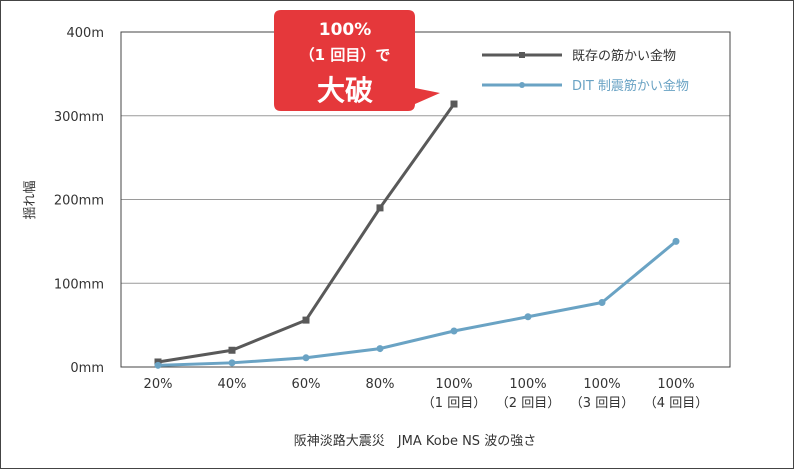 This screenshot has height=469, width=794. I want to click on x-axis-title: 阪神淡路大震災 JMA Kobe NS 波の強さ, so click(415, 441).